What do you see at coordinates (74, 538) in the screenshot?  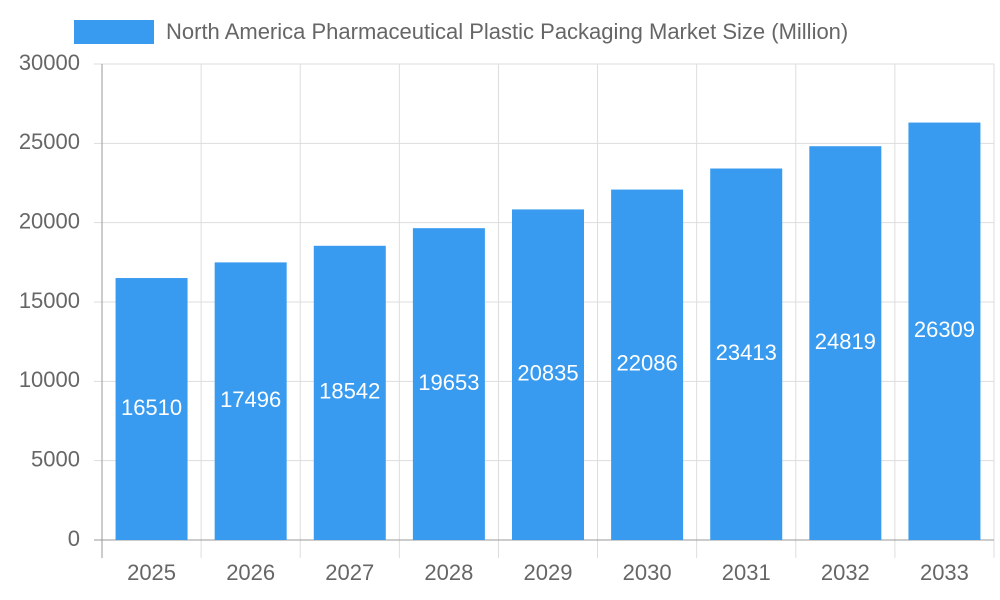 I see `y-tick-label: 0` at bounding box center [74, 538].